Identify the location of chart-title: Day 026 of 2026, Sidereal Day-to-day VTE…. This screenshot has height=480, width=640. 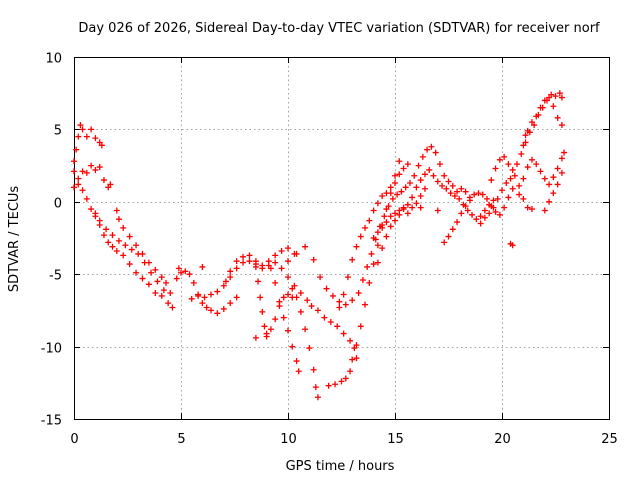
(339, 28).